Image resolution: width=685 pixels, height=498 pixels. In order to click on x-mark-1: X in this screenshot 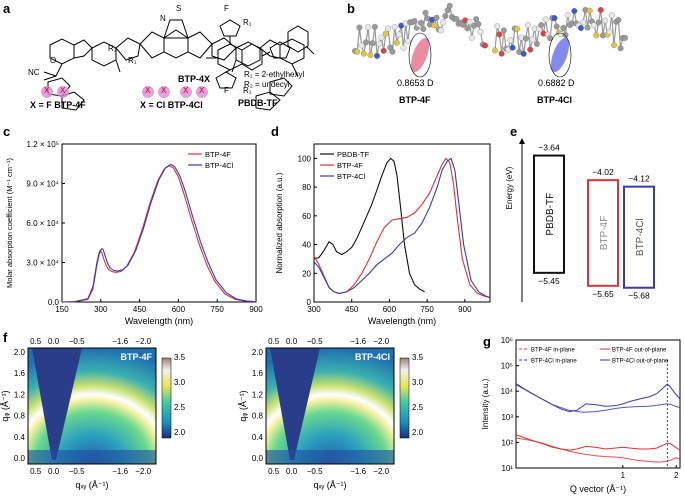, I will do `click(47, 90)`.